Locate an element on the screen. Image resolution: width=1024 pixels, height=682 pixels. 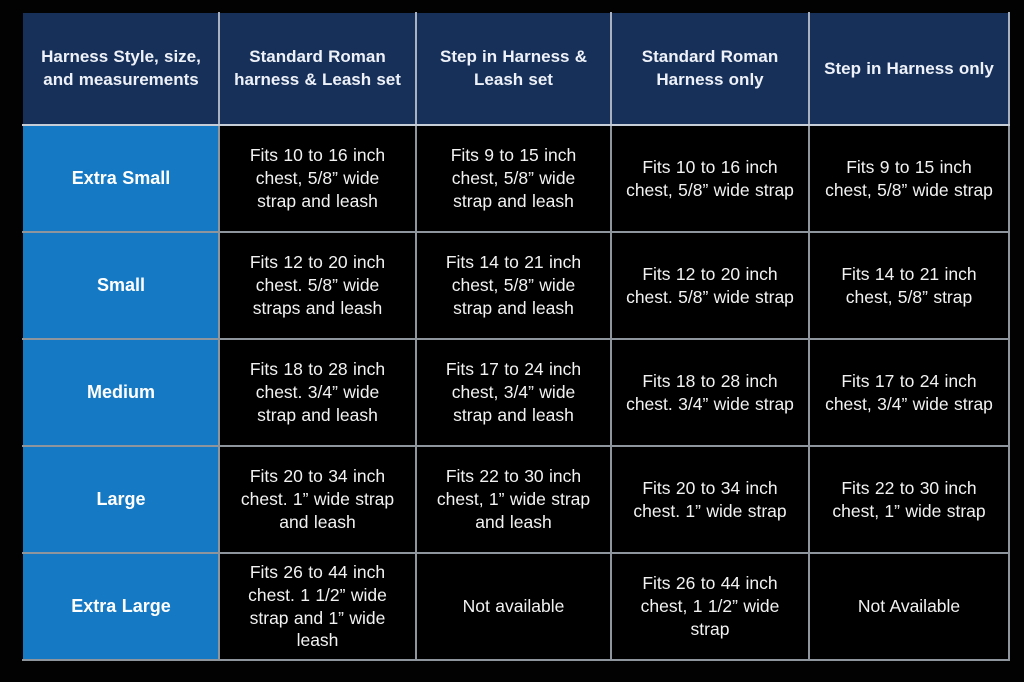
row-label-extra-large: Extra Large is located at coordinates (121, 606).